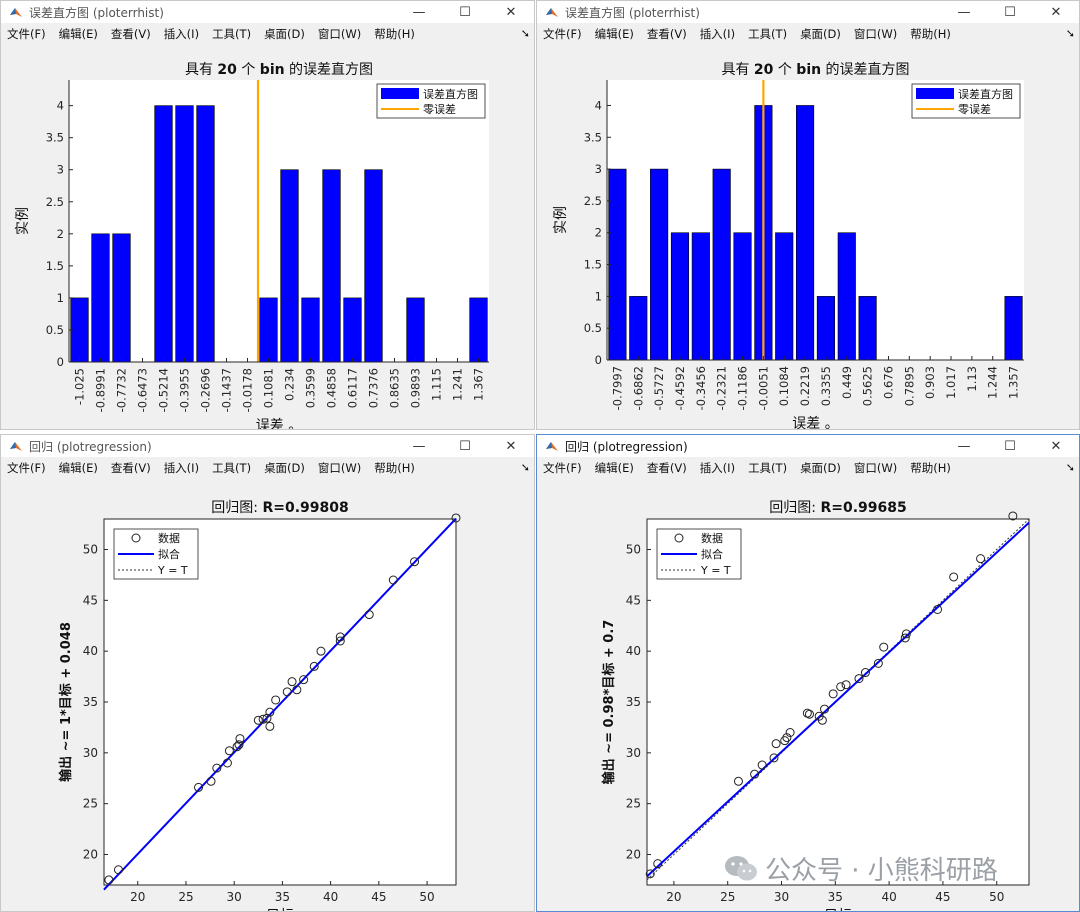 The width and height of the screenshot is (1080, 912). Describe the element at coordinates (951, 382) in the screenshot. I see `x-tick-label: 1.017` at that location.